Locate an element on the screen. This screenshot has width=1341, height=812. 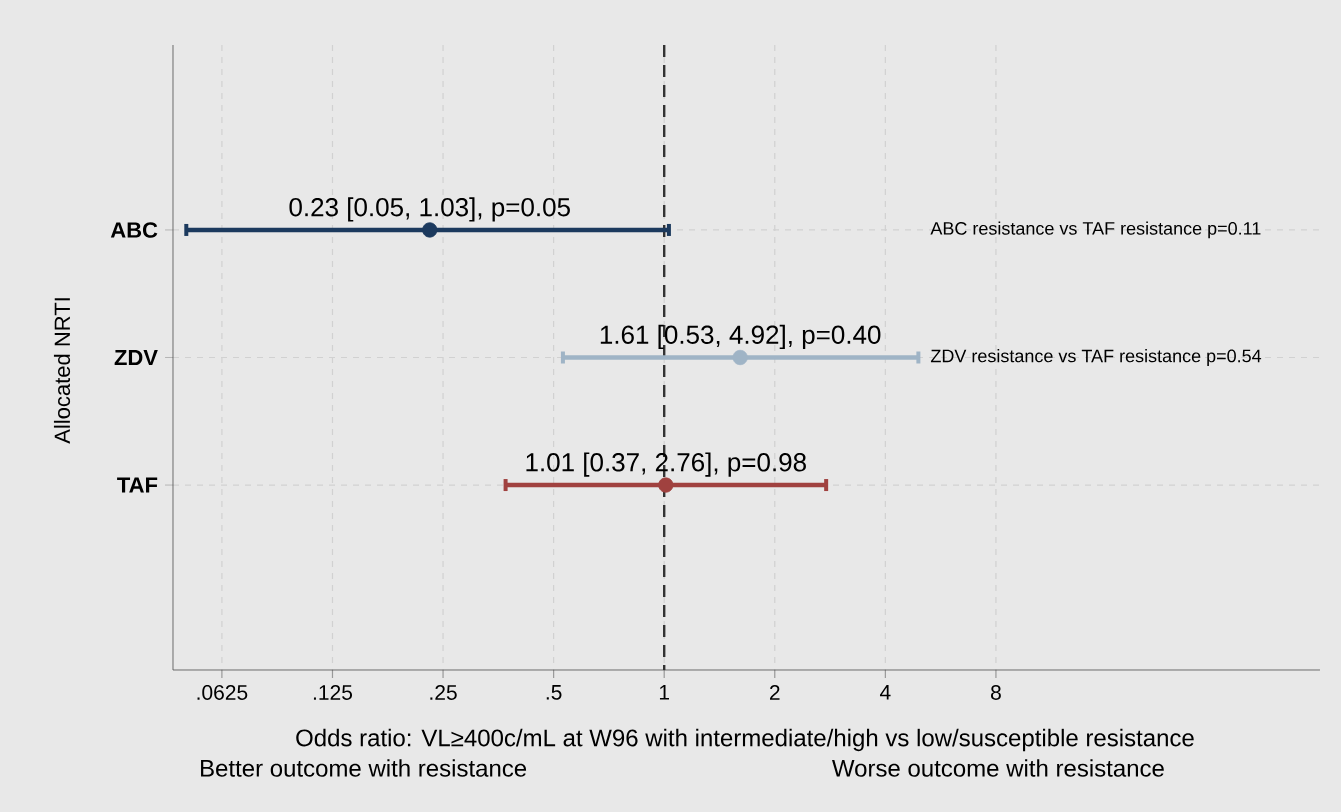
x-axis-title: Odds ratio: VL≥400c/mL at W96 with intermediate/high vs low/susceptible resistance is located at coordinates (745, 740).